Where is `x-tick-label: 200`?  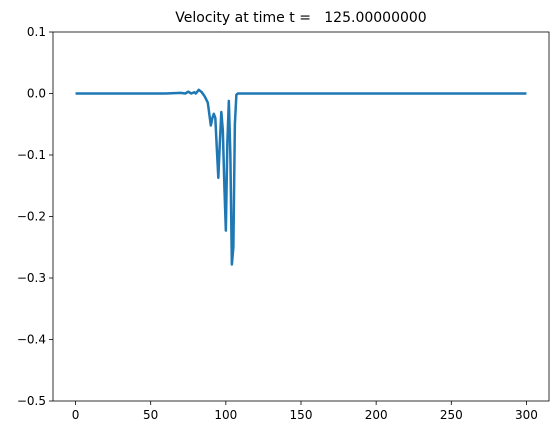
x-tick-label: 200 is located at coordinates (376, 415).